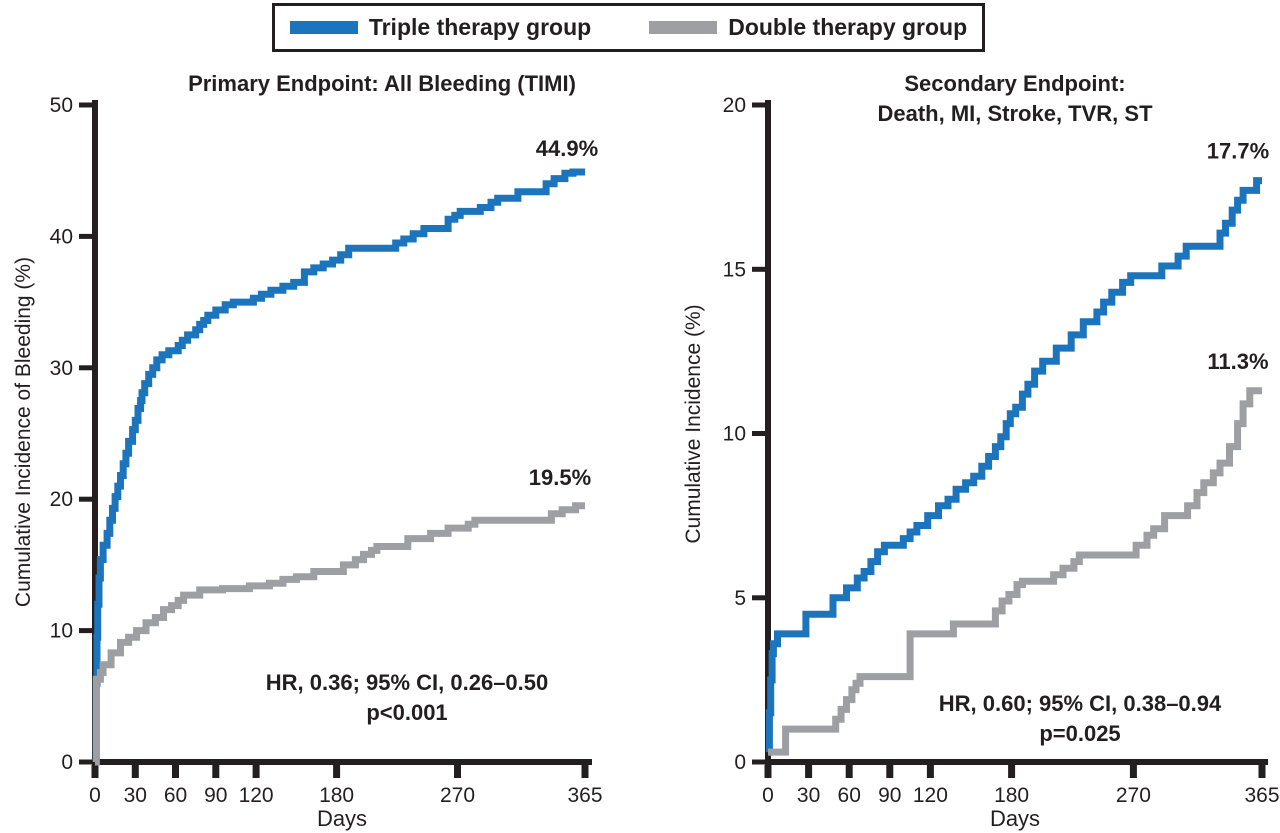 The image size is (1280, 833). I want to click on primary-y-tick-label: 50, so click(61, 105).